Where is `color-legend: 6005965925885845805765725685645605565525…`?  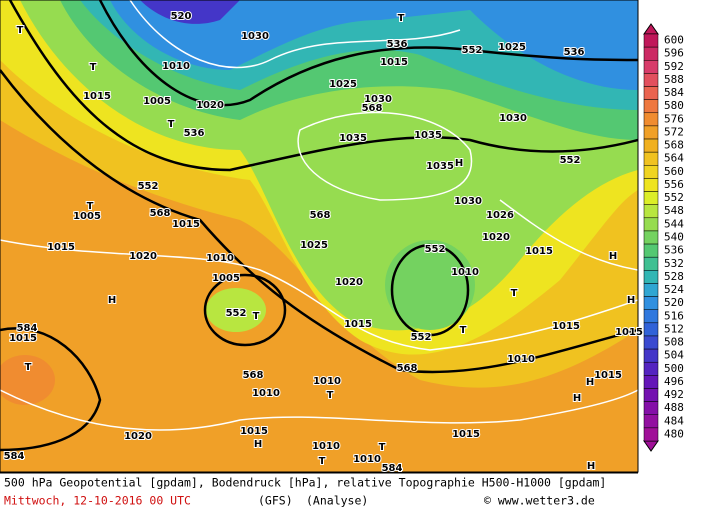
color-legend: 6005965925885845805765725685645605565525… is located at coordinates (663, 237).